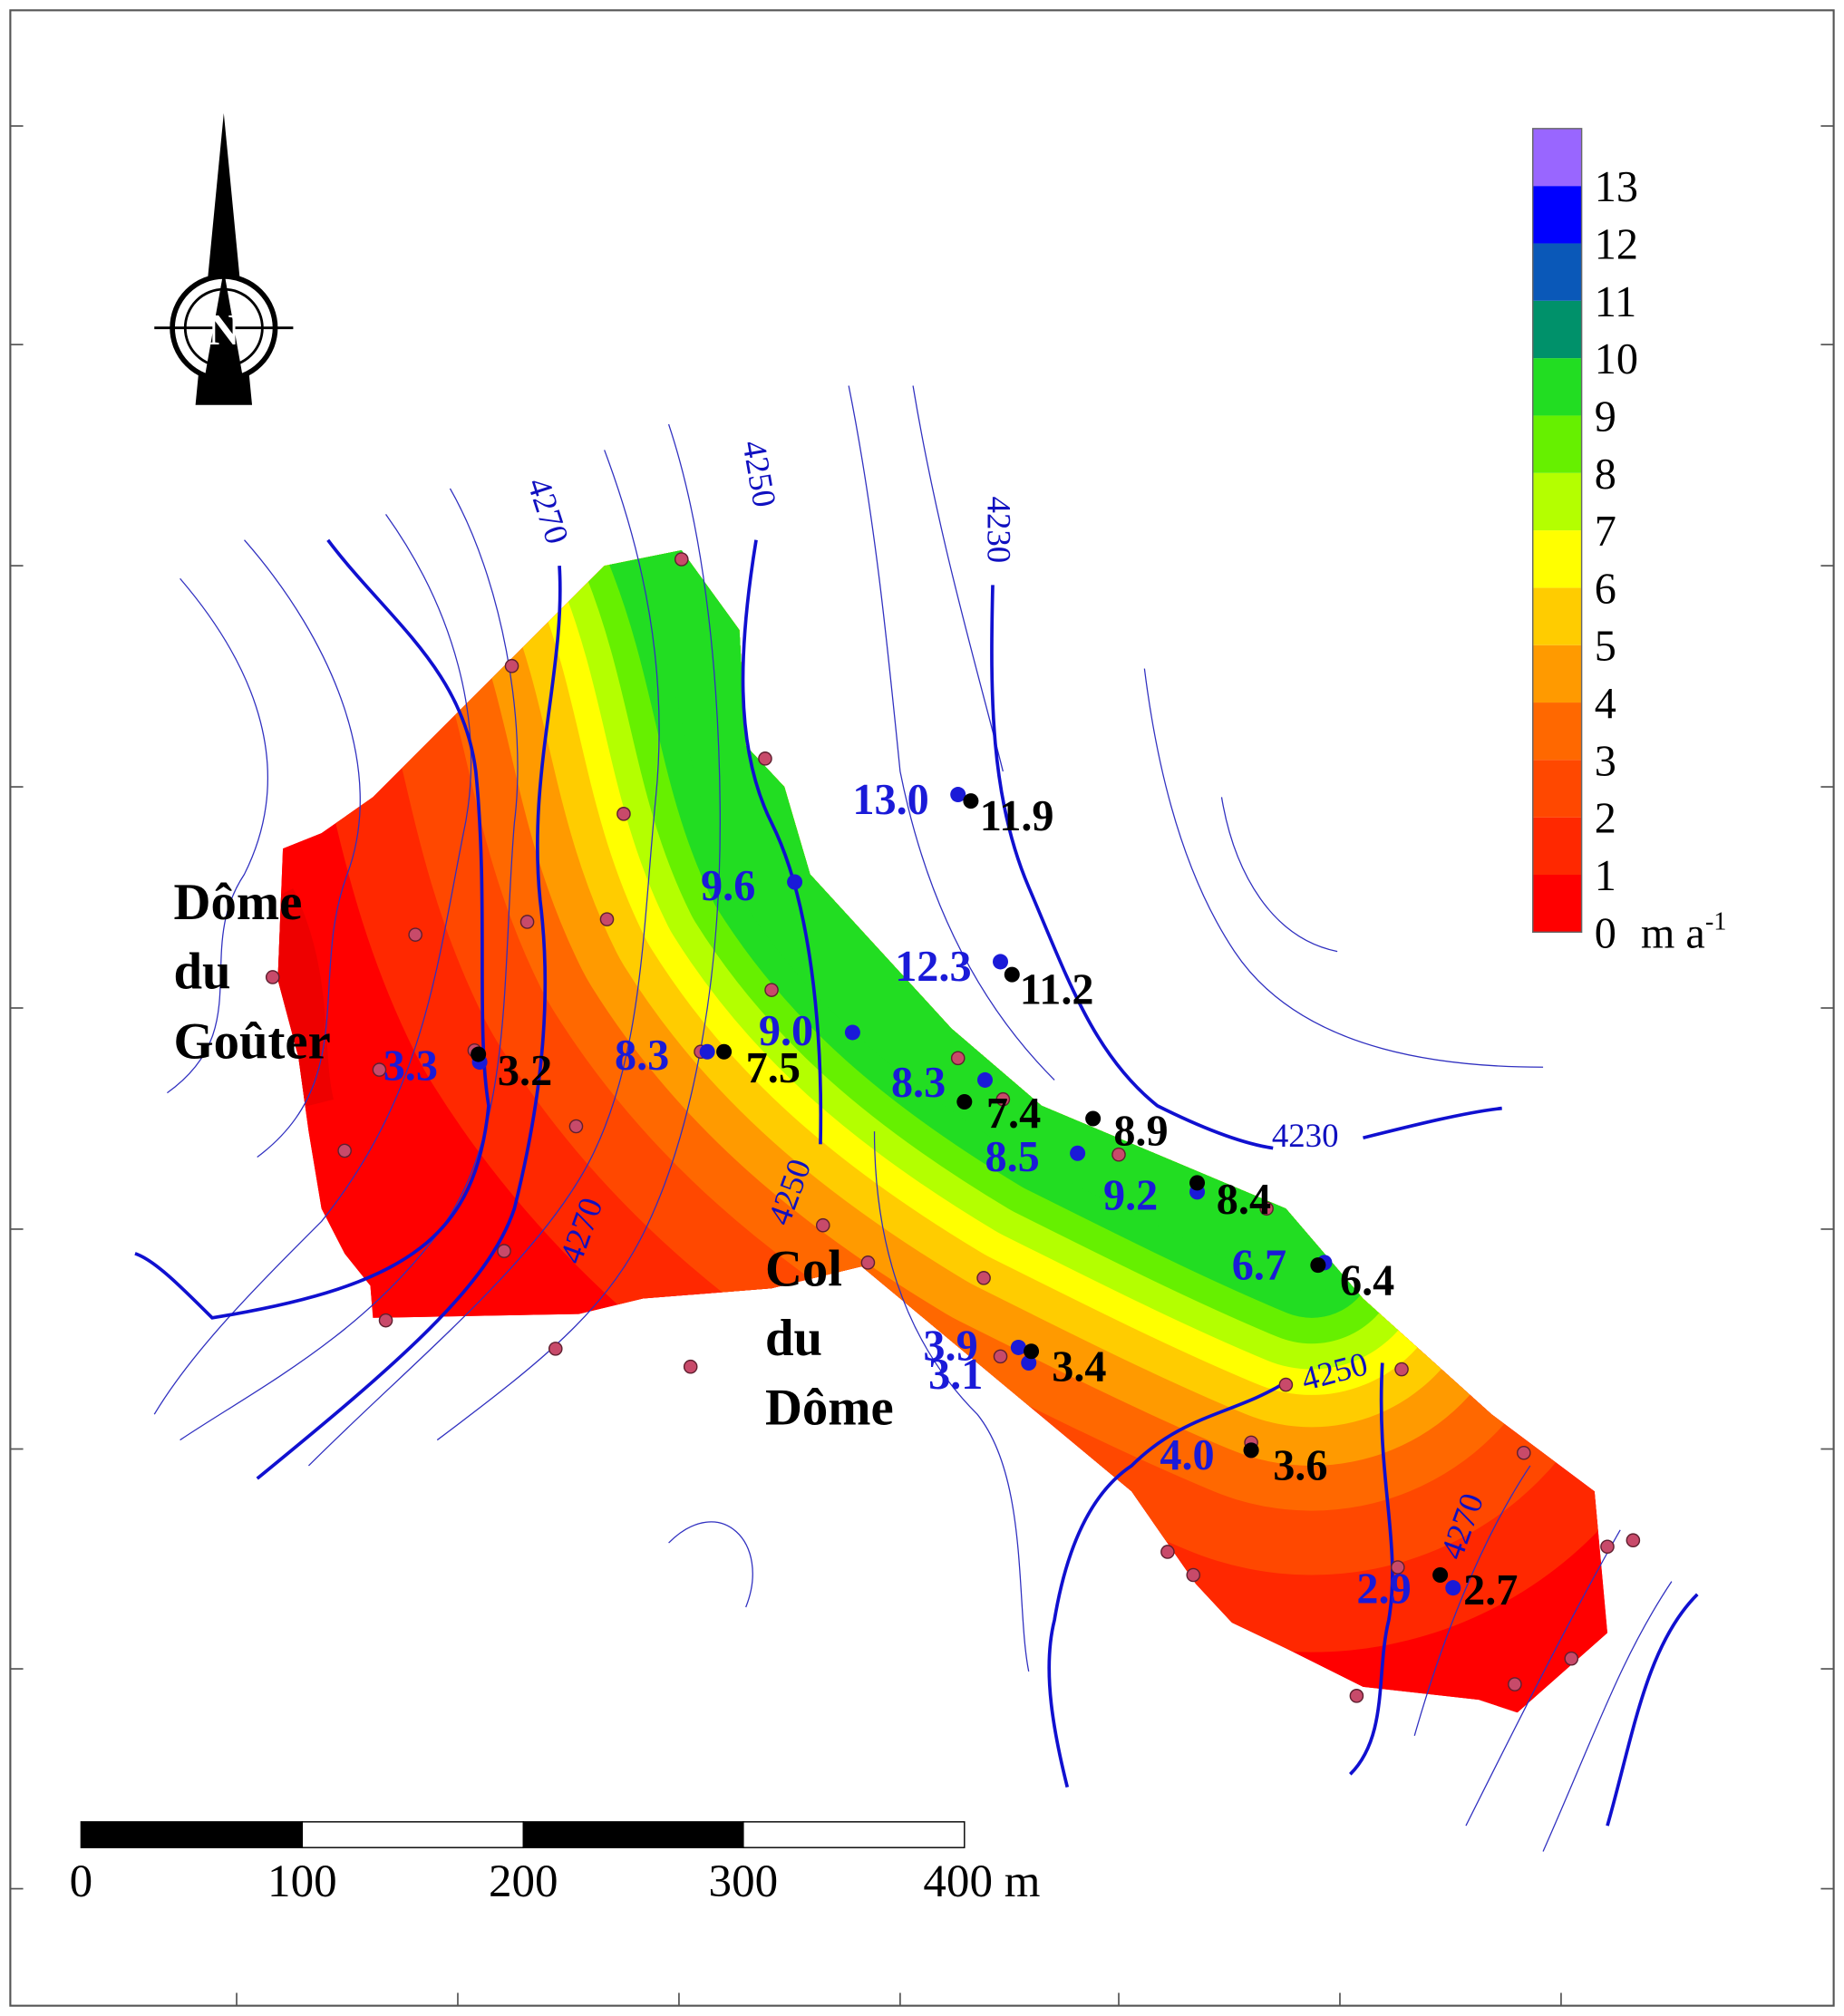  I want to click on legend-label: 11, so click(1615, 302).